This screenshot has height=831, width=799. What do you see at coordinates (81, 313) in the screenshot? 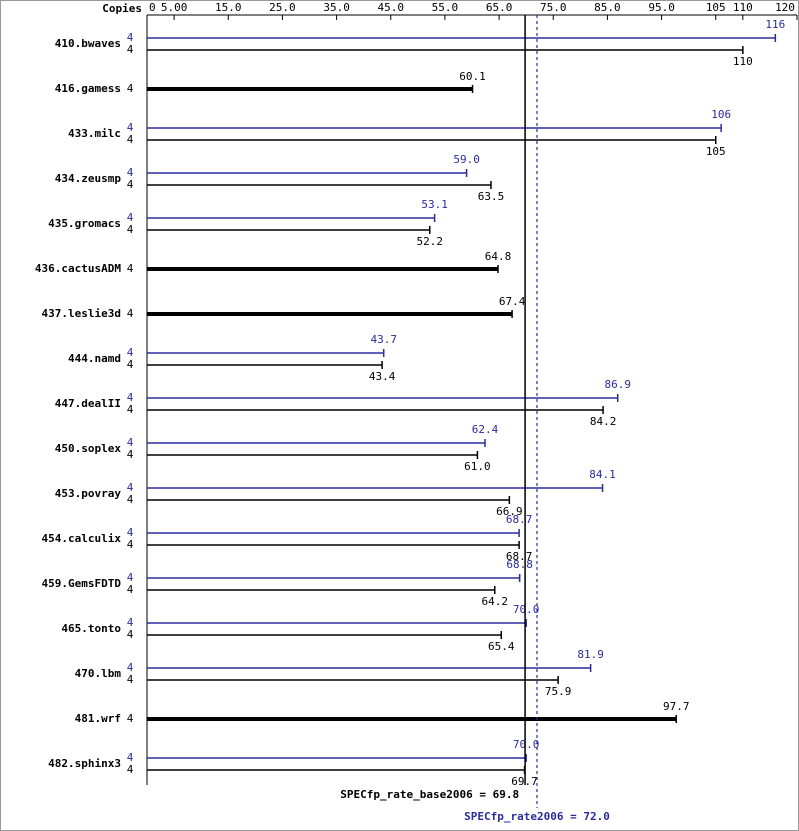
I see `category-label: 437.leslie3d` at bounding box center [81, 313].